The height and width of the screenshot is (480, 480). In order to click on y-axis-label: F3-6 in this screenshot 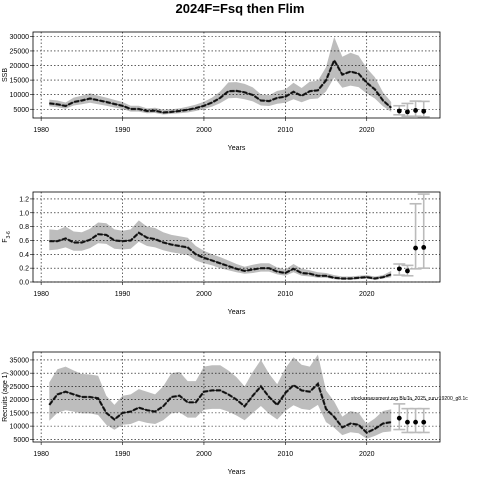, I will do `click(7, 237)`.